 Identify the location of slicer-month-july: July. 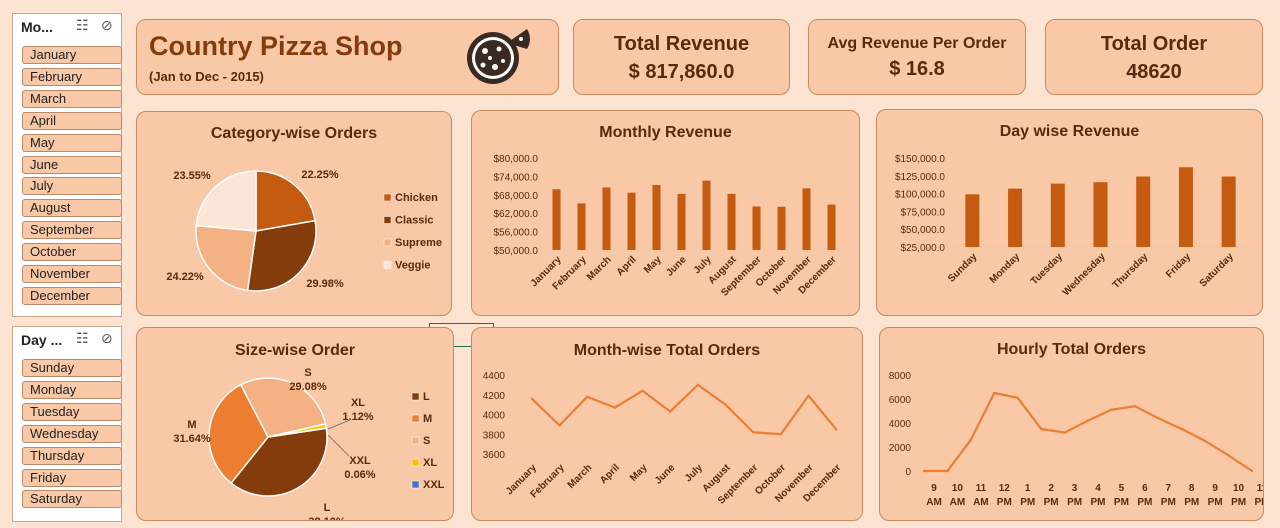
(72, 186).